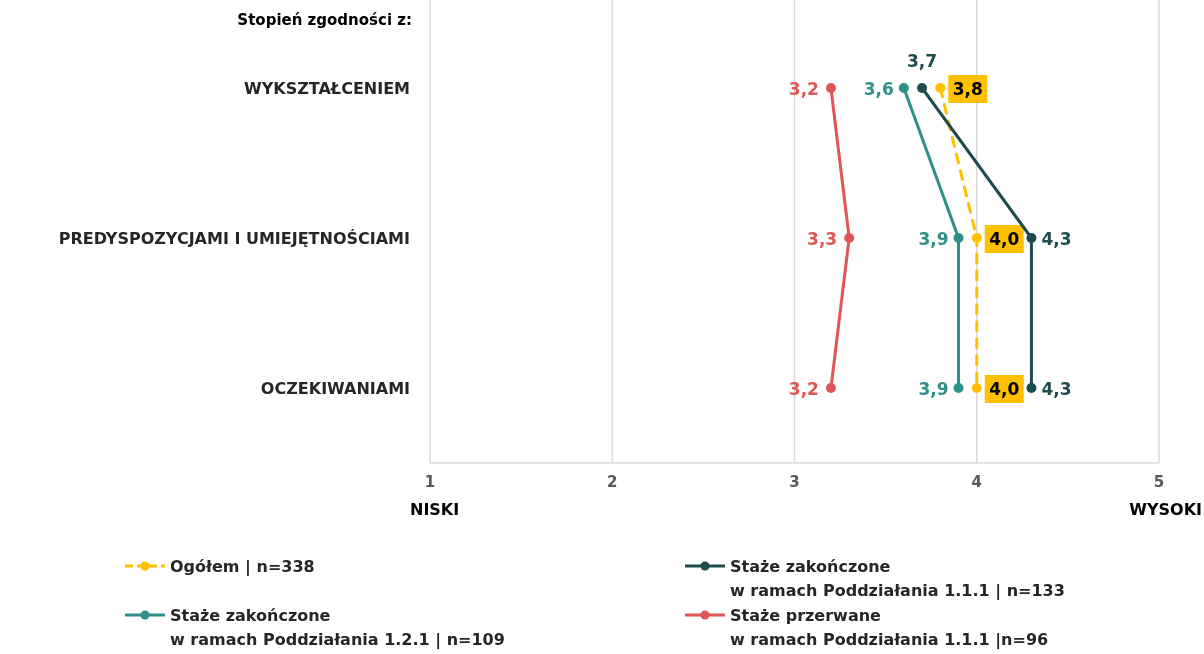 The width and height of the screenshot is (1204, 654). I want to click on x-tick-label: 2, so click(612, 482).